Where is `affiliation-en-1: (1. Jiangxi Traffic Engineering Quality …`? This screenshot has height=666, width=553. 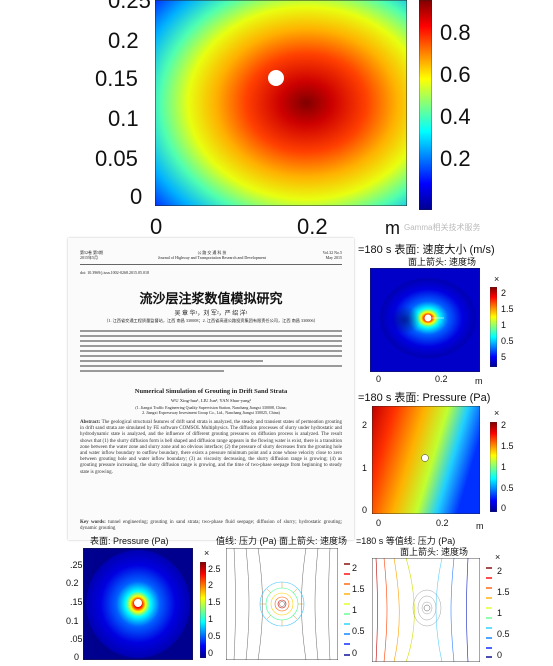
affiliation-en-1: (1. Jiangxi Traffic Engineering Quality … is located at coordinates (211, 407).